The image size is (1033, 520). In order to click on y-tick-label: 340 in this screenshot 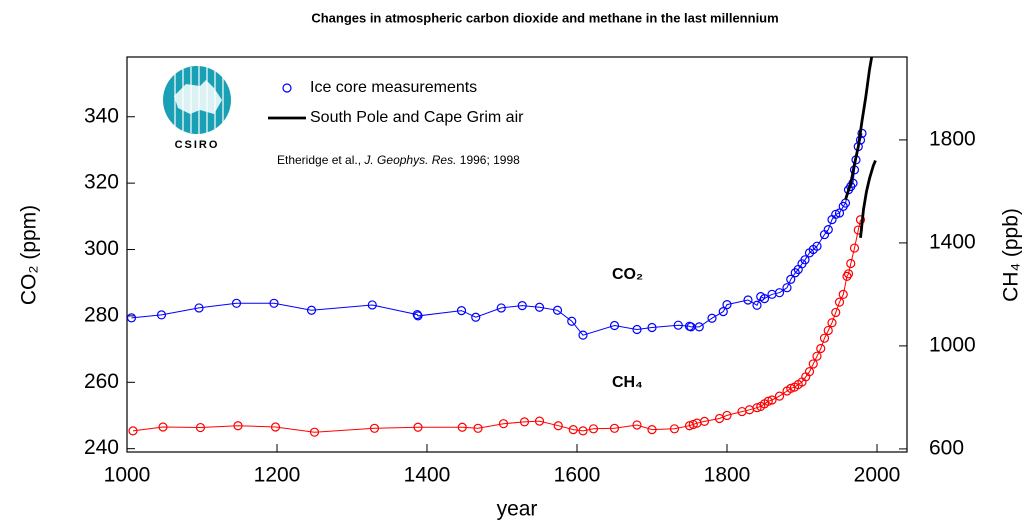, I will do `click(101, 115)`.